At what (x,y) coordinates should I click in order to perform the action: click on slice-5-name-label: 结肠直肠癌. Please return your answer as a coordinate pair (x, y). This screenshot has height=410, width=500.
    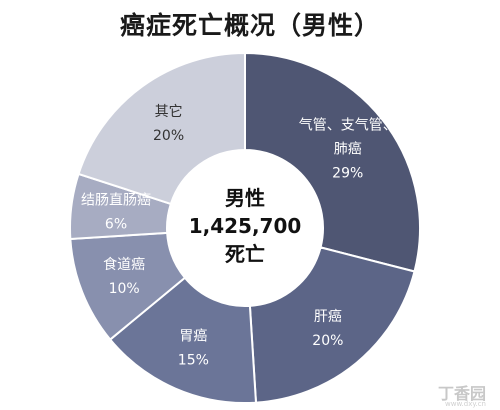
    Looking at the image, I should click on (116, 200).